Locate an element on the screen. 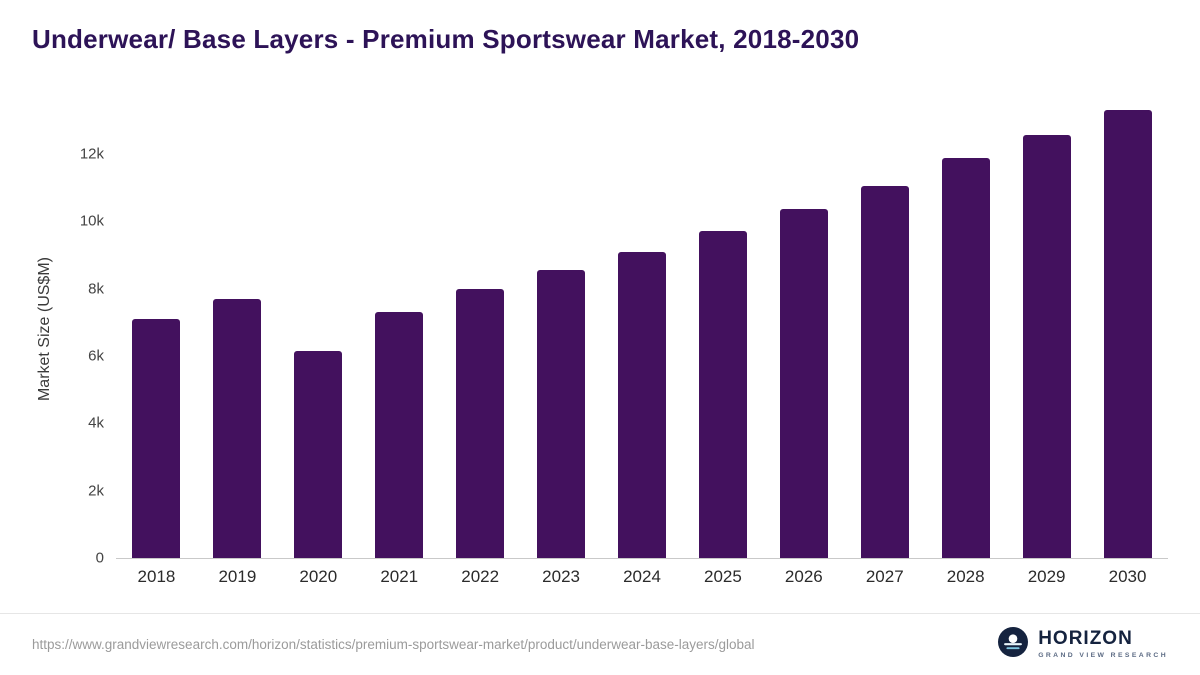 This screenshot has width=1200, height=675. logo-subtitle: GRAND VIEW RESEARCH is located at coordinates (1103, 656).